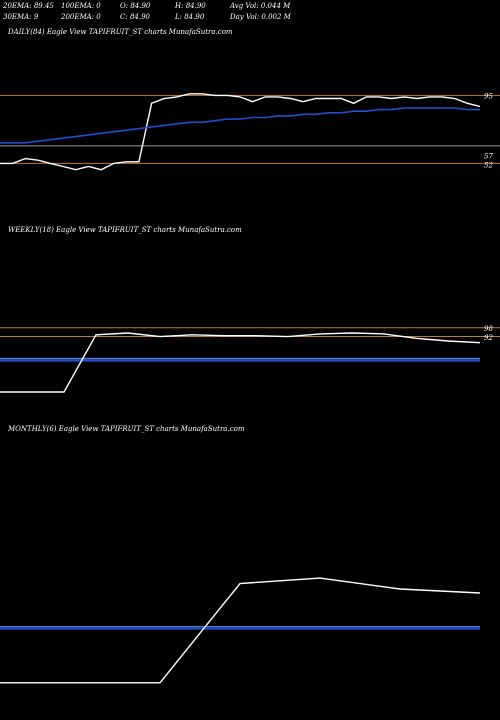  I want to click on daily-price-series, so click(240, 132).